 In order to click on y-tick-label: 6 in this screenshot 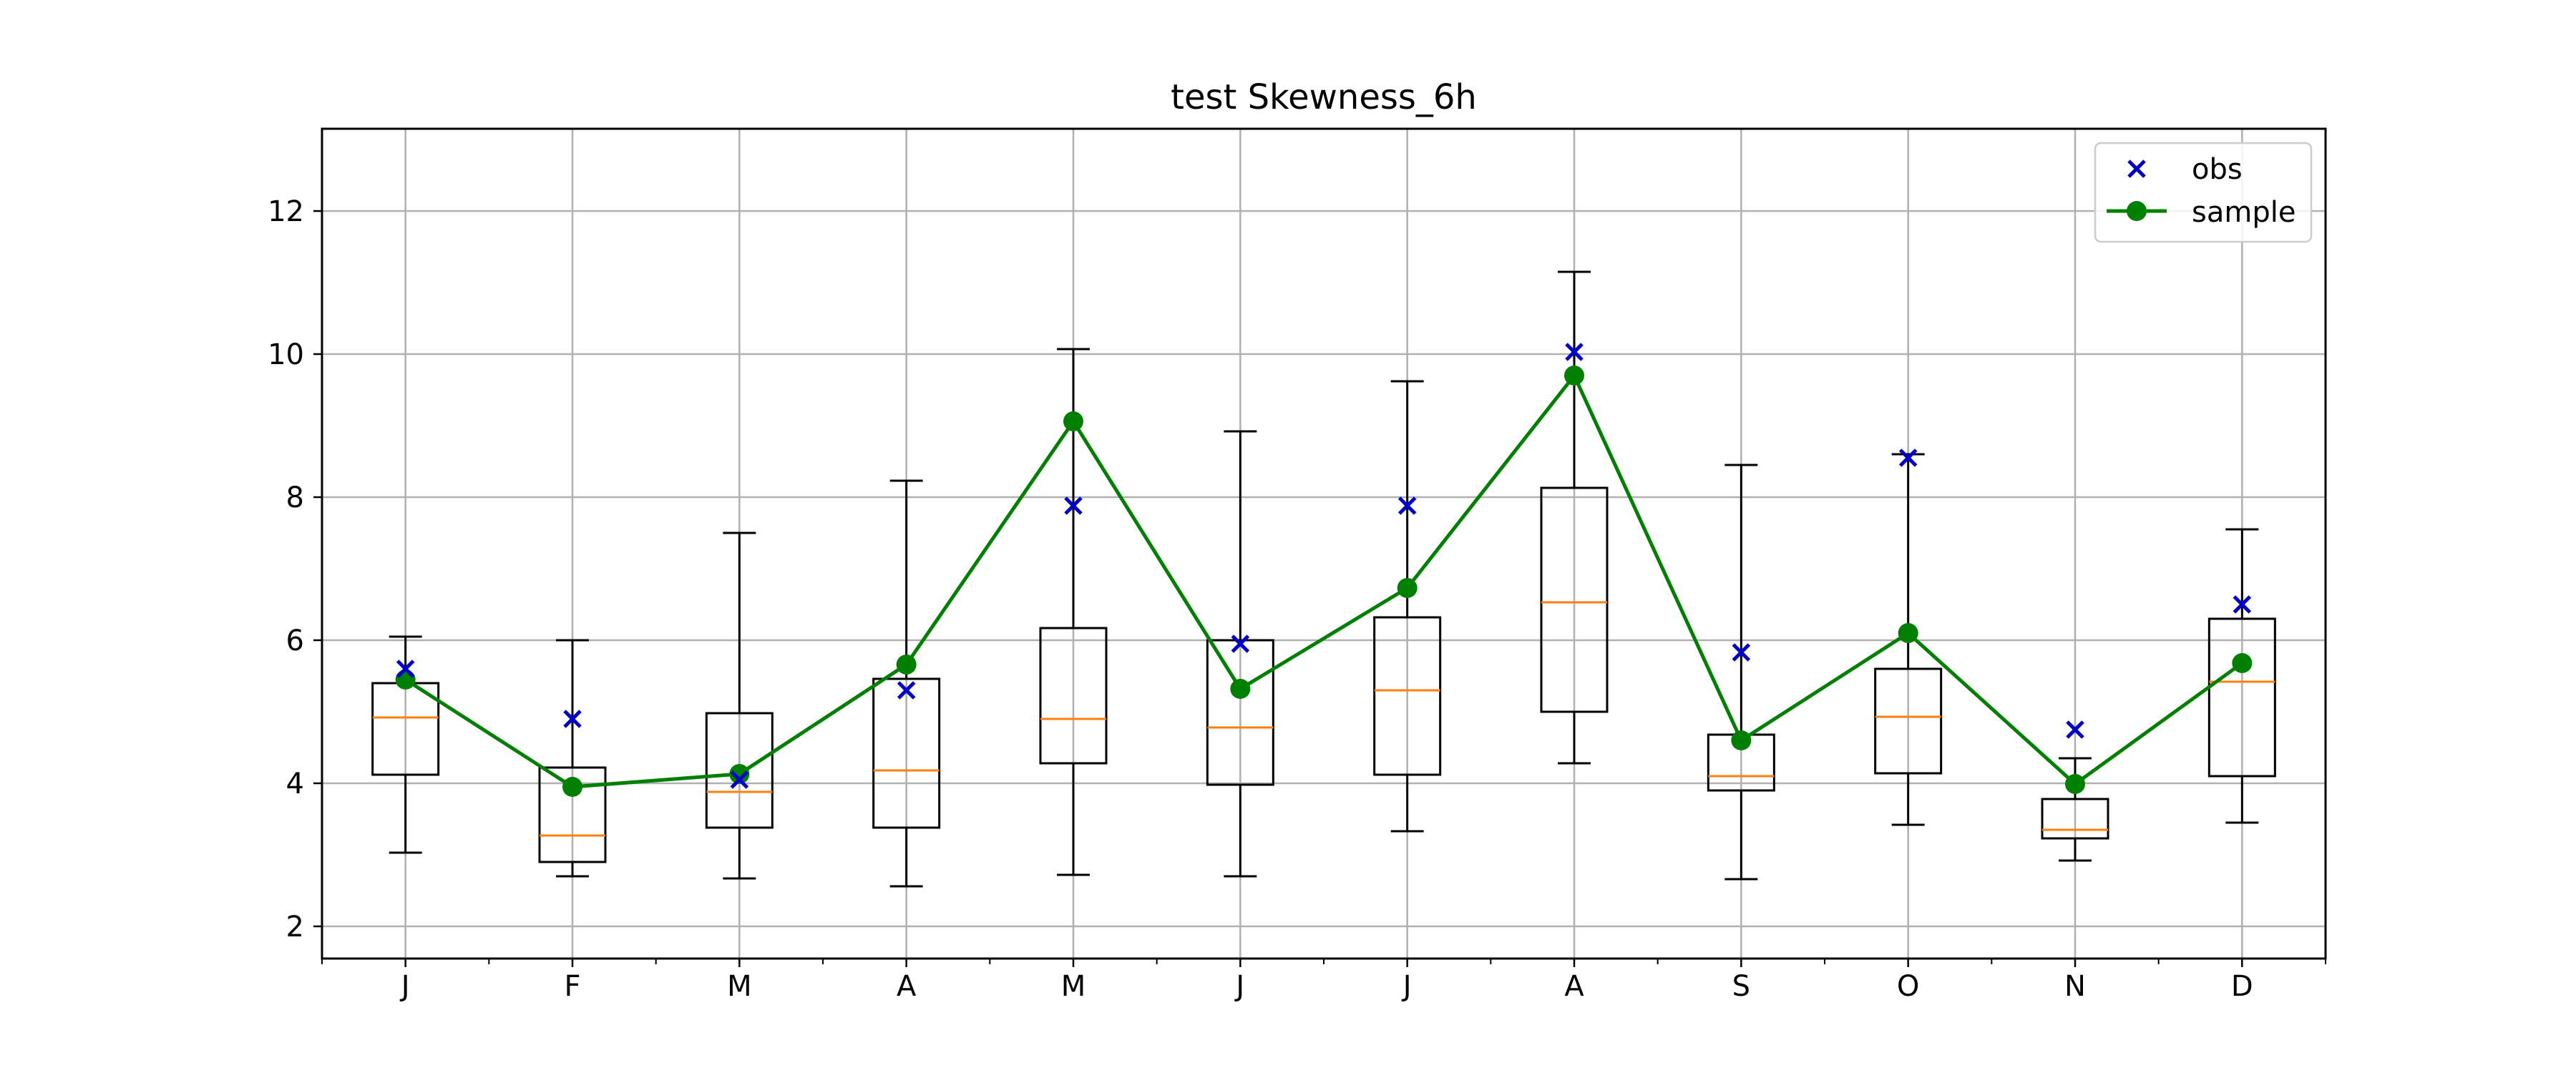, I will do `click(295, 640)`.